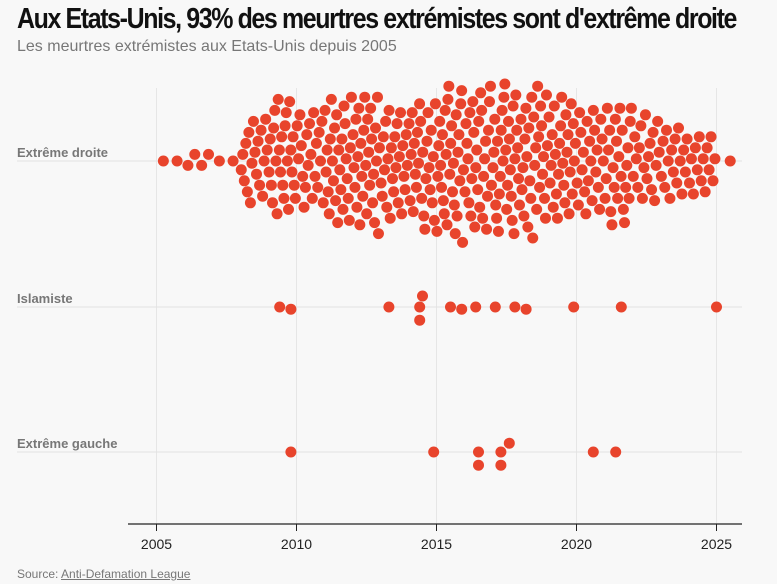 This screenshot has width=777, height=584. What do you see at coordinates (45, 298) in the screenshot?
I see `row-label: Islamiste` at bounding box center [45, 298].